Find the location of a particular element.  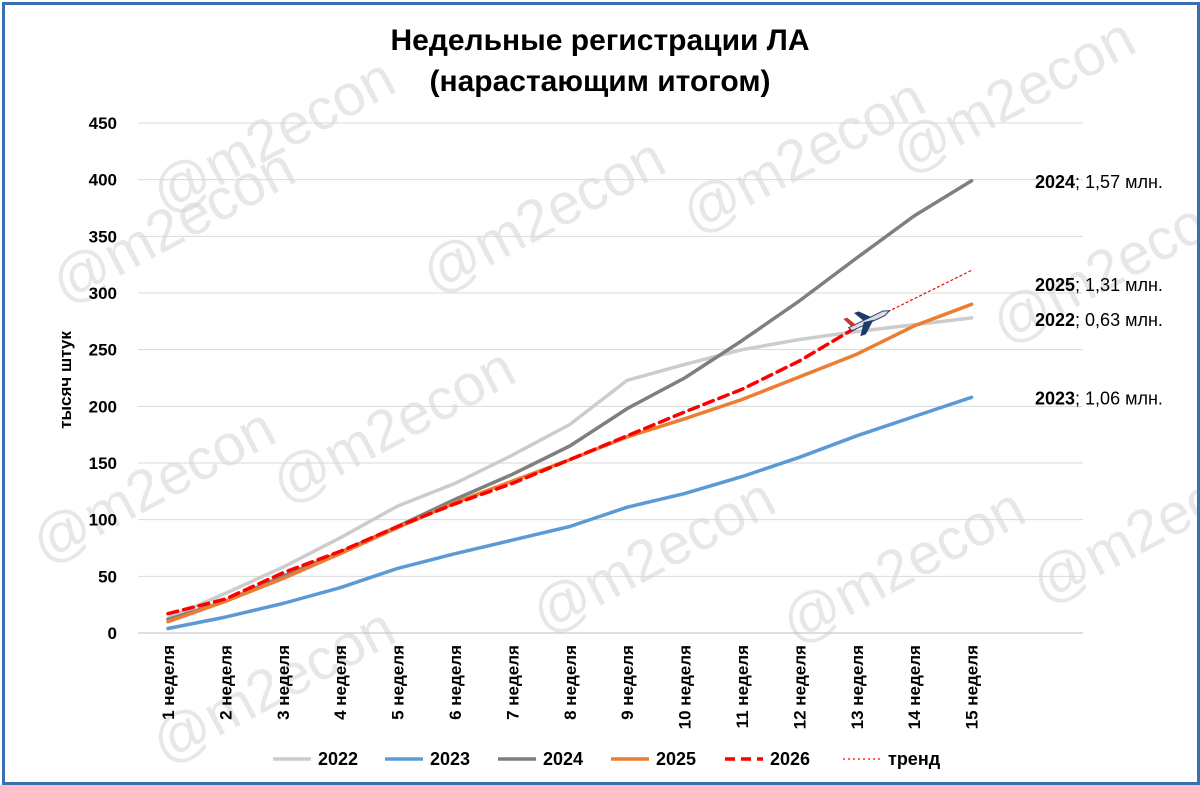

x-tick-label: 8 неделя is located at coordinates (570, 682).